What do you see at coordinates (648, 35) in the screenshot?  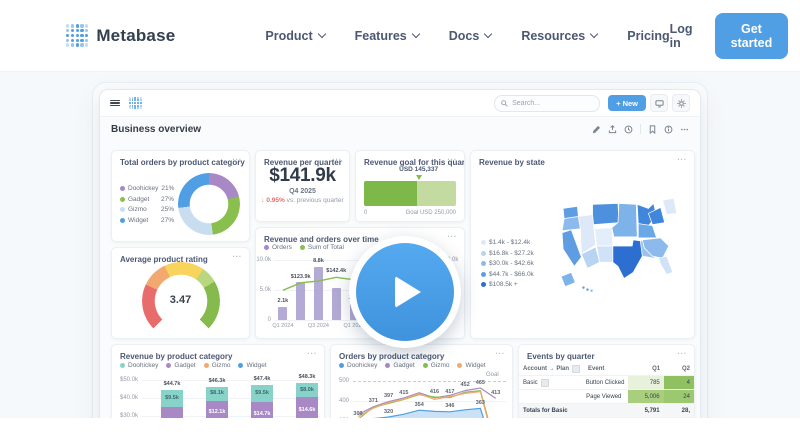 I see `nav-item-pricing: Pricing` at bounding box center [648, 35].